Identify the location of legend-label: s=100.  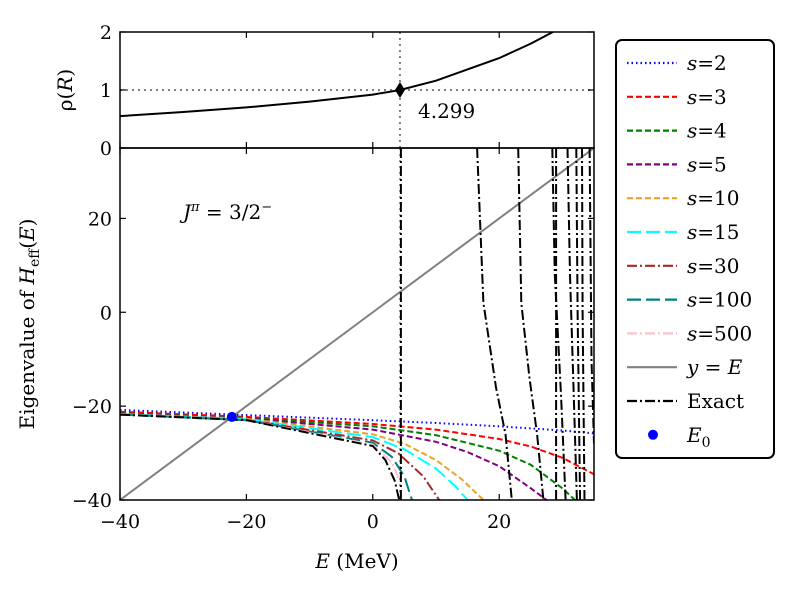
(719, 300).